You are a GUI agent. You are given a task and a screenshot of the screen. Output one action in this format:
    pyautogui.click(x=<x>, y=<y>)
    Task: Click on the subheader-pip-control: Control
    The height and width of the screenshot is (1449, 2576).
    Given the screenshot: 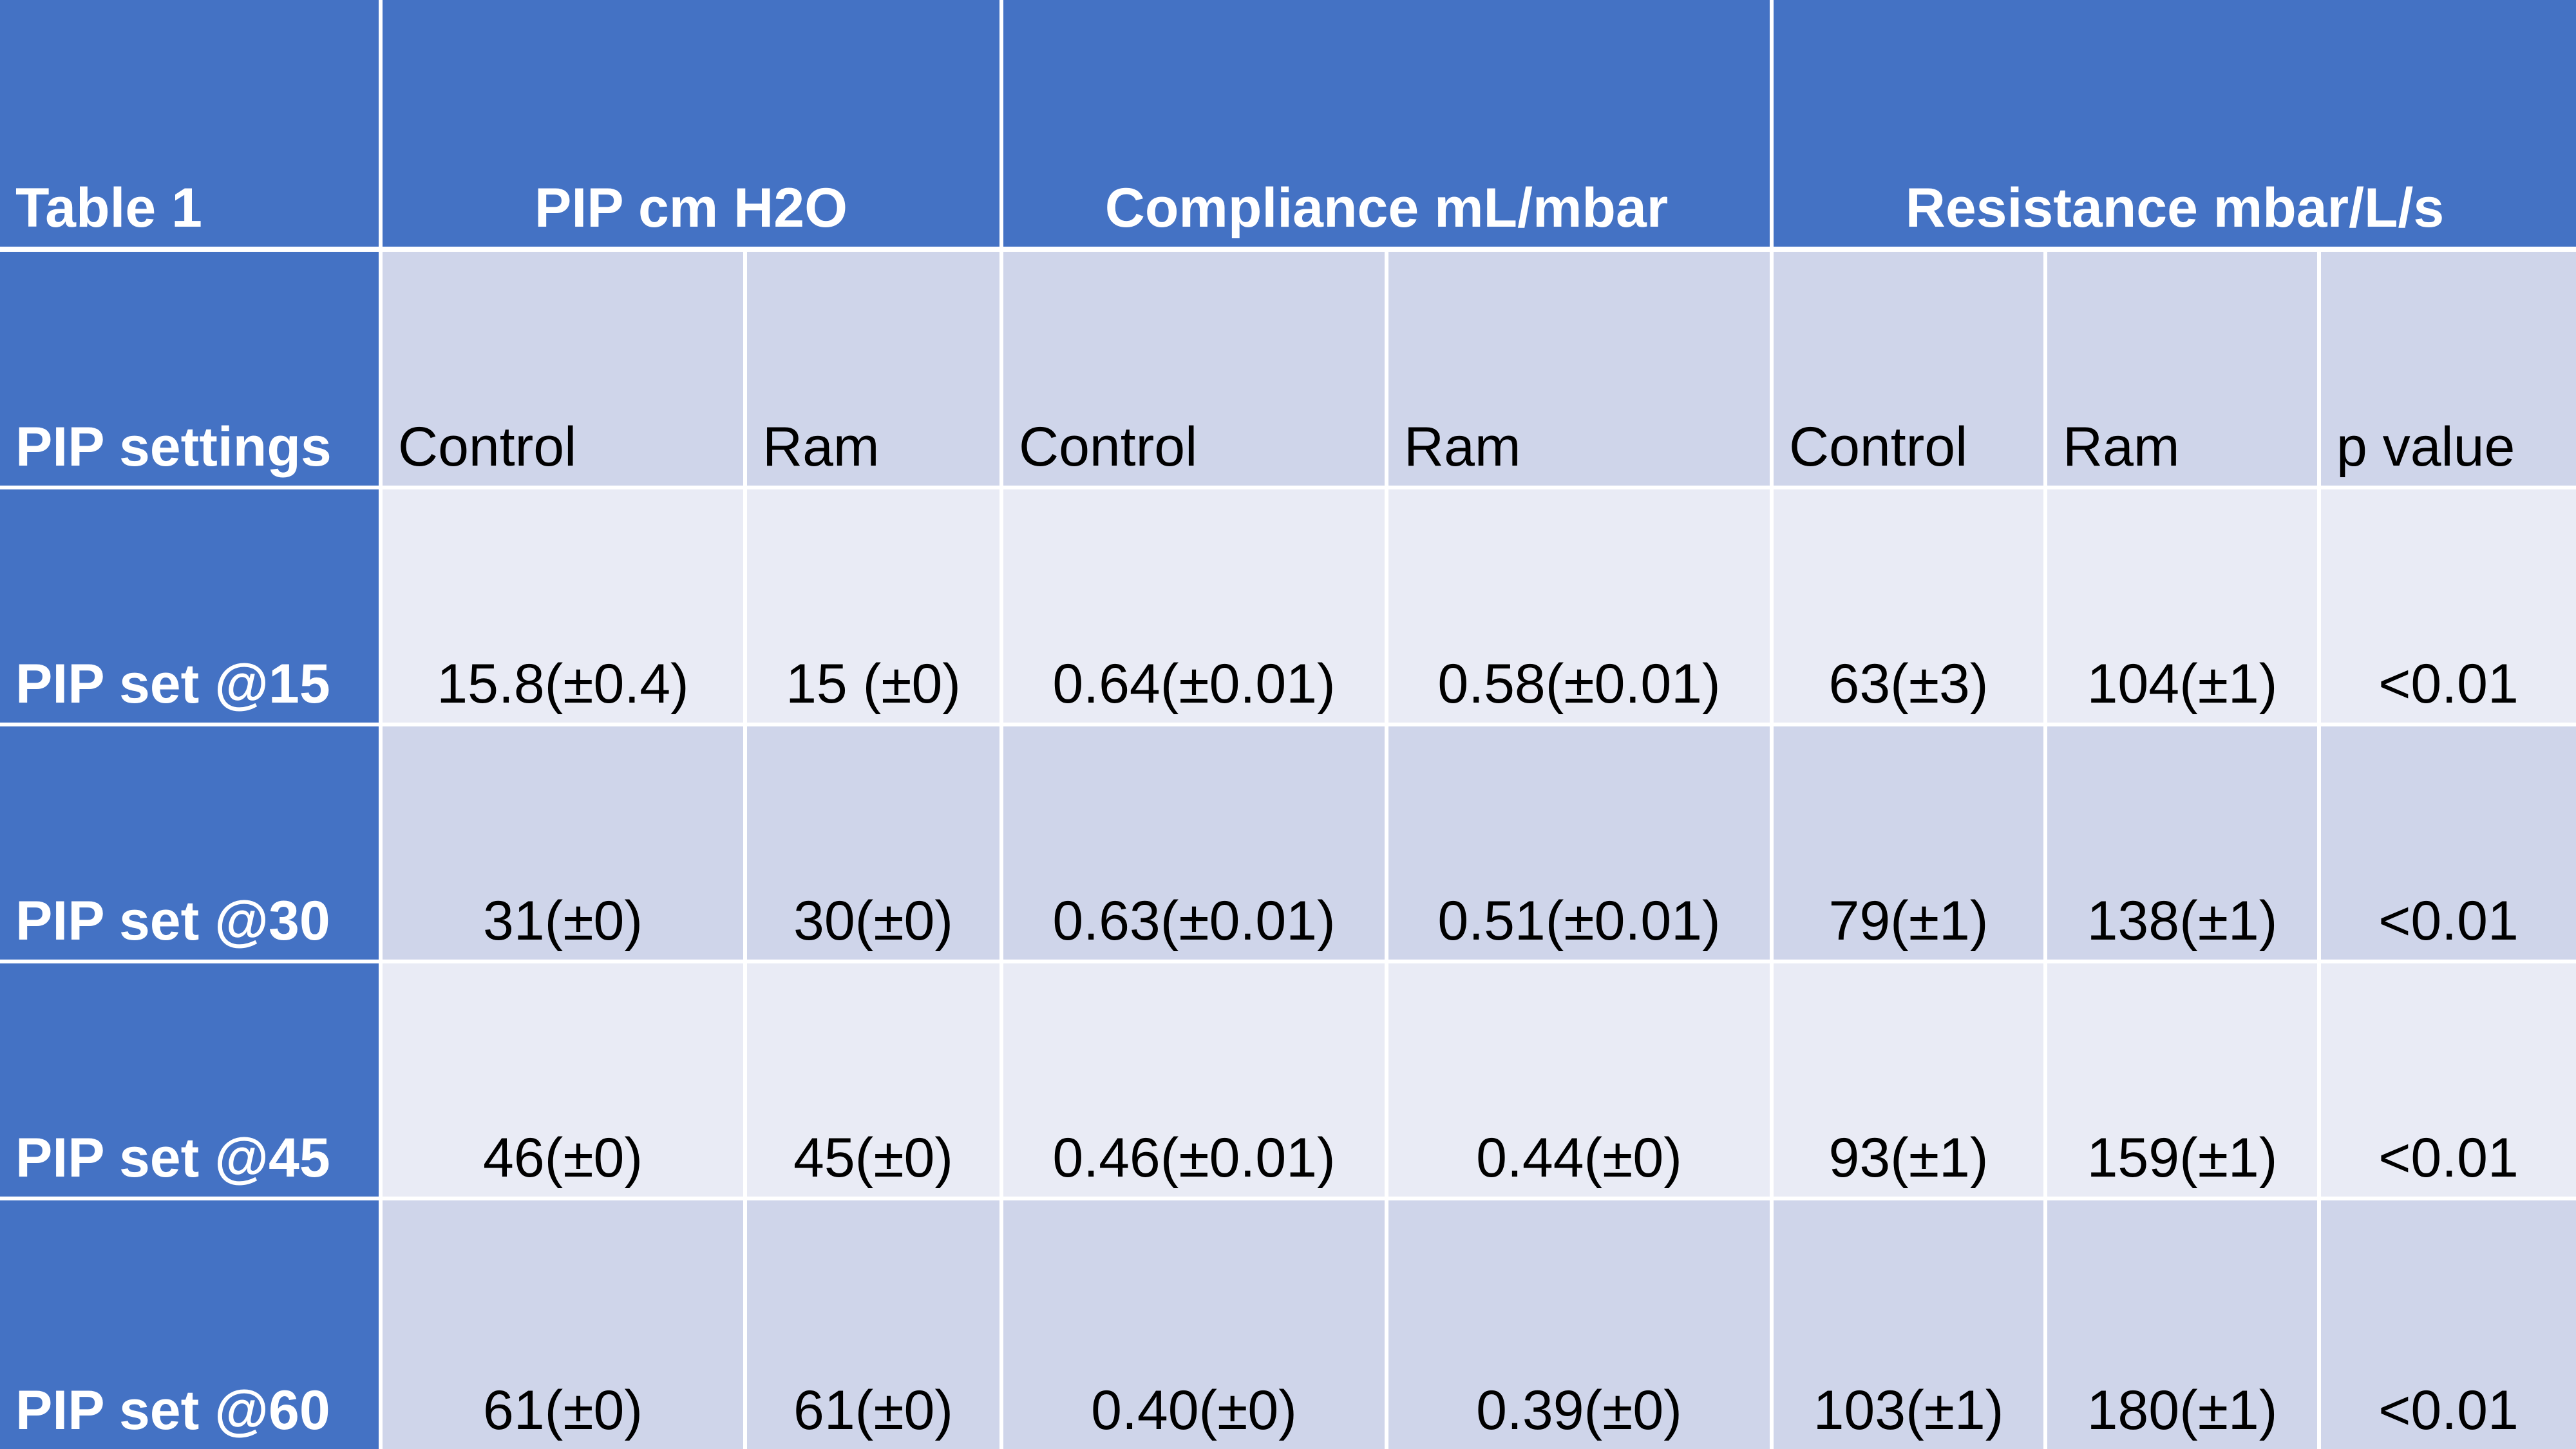 What is the action you would take?
    pyautogui.click(x=563, y=369)
    